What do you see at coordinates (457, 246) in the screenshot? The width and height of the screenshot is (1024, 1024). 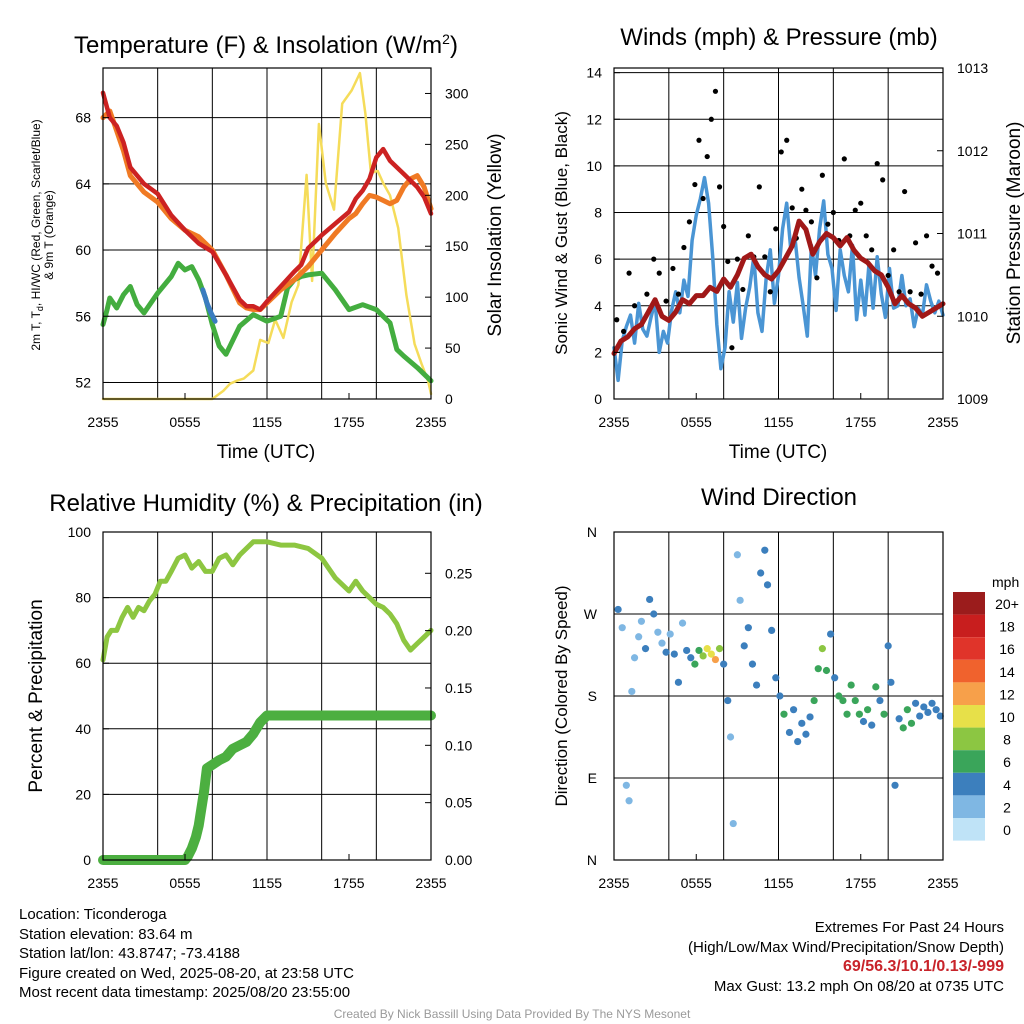 I see `solar-y-tick-label: 150` at bounding box center [457, 246].